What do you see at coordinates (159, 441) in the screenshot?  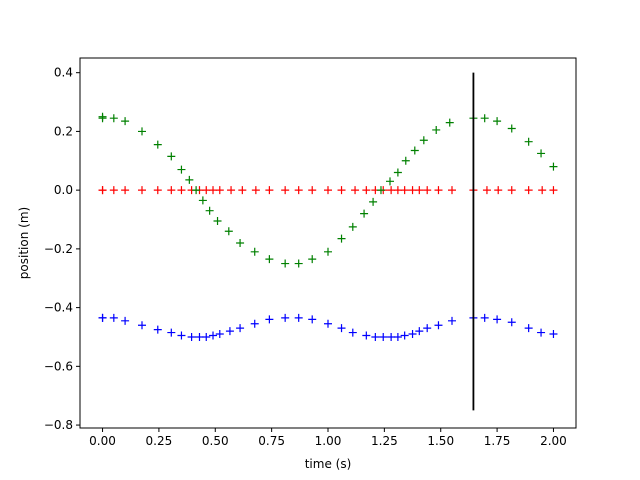 I see `x-tick-label: 0.25` at bounding box center [159, 441].